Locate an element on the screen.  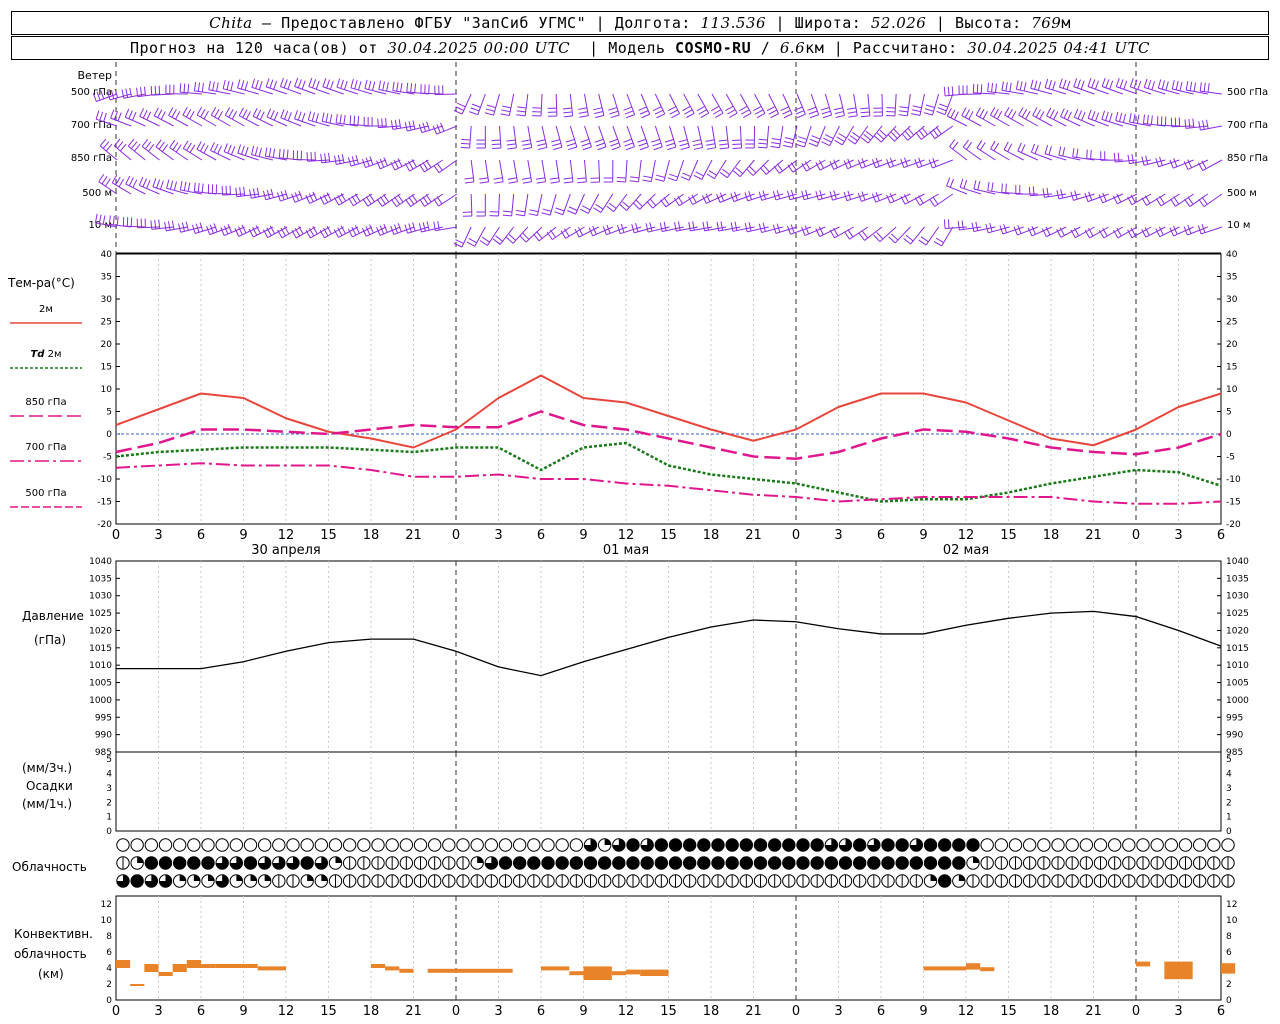
precip-y-tick: 4 is located at coordinates (1229, 775).